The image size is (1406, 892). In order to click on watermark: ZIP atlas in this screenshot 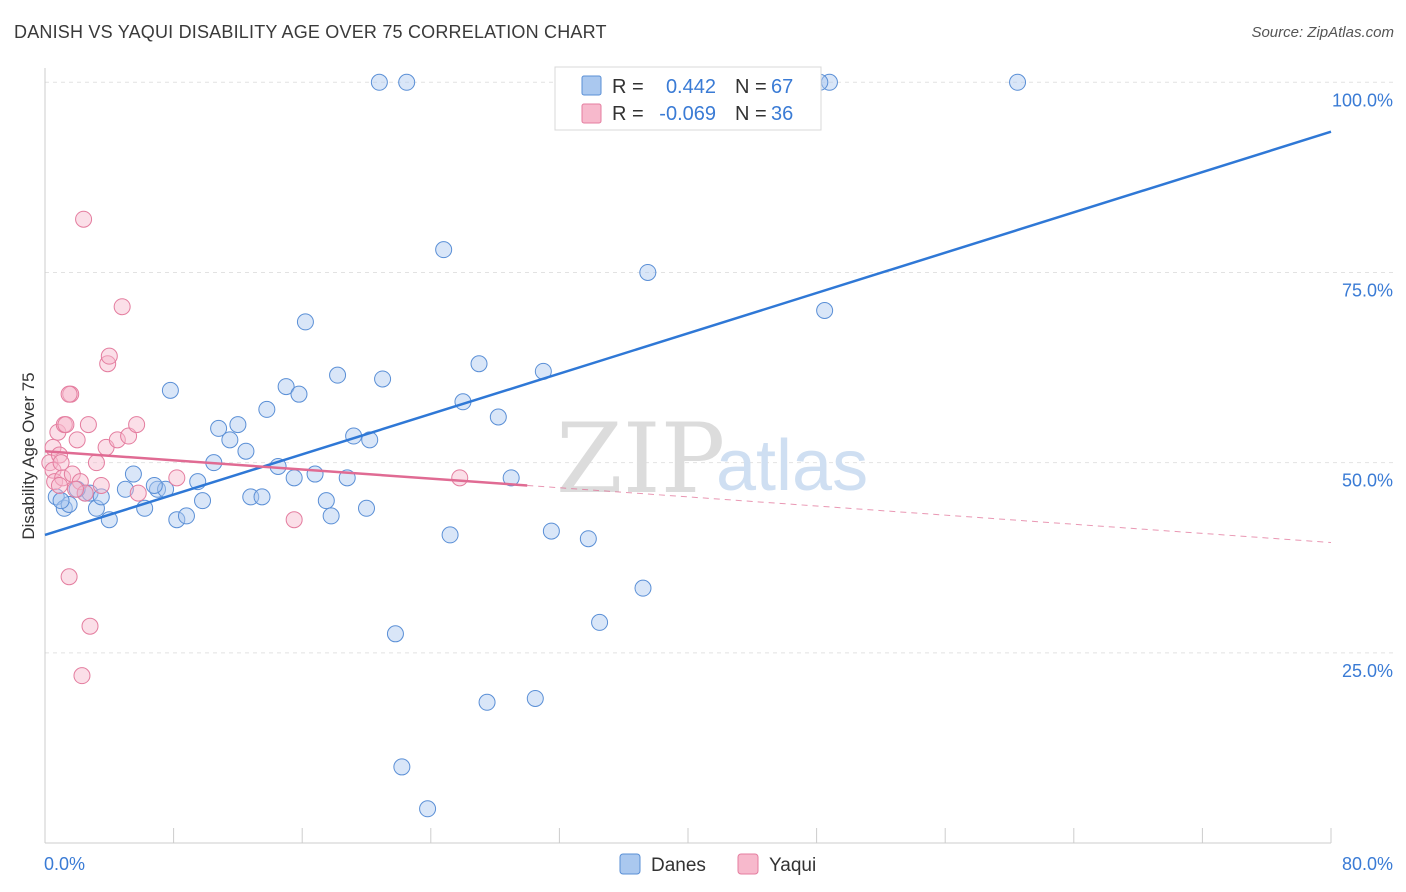, I will do `click(712, 459)`.